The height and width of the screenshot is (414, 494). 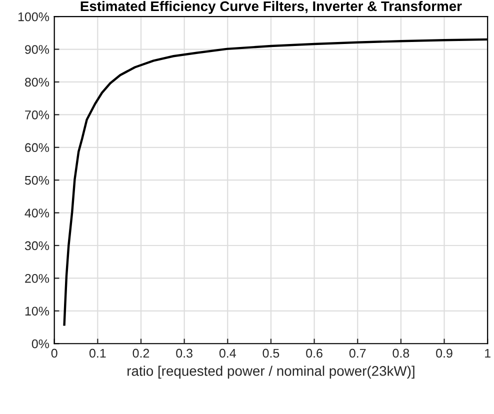 What do you see at coordinates (37, 147) in the screenshot?
I see `y-tick-label: 60%` at bounding box center [37, 147].